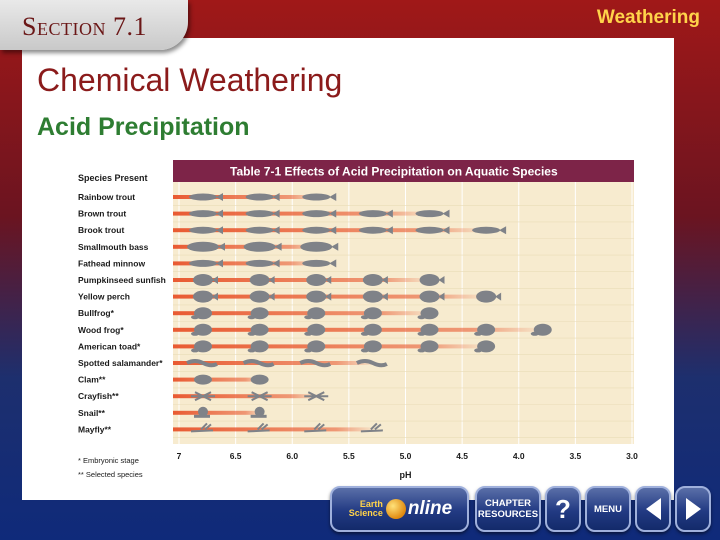 This screenshot has width=720, height=540. I want to click on table-title-bar, so click(403, 171).